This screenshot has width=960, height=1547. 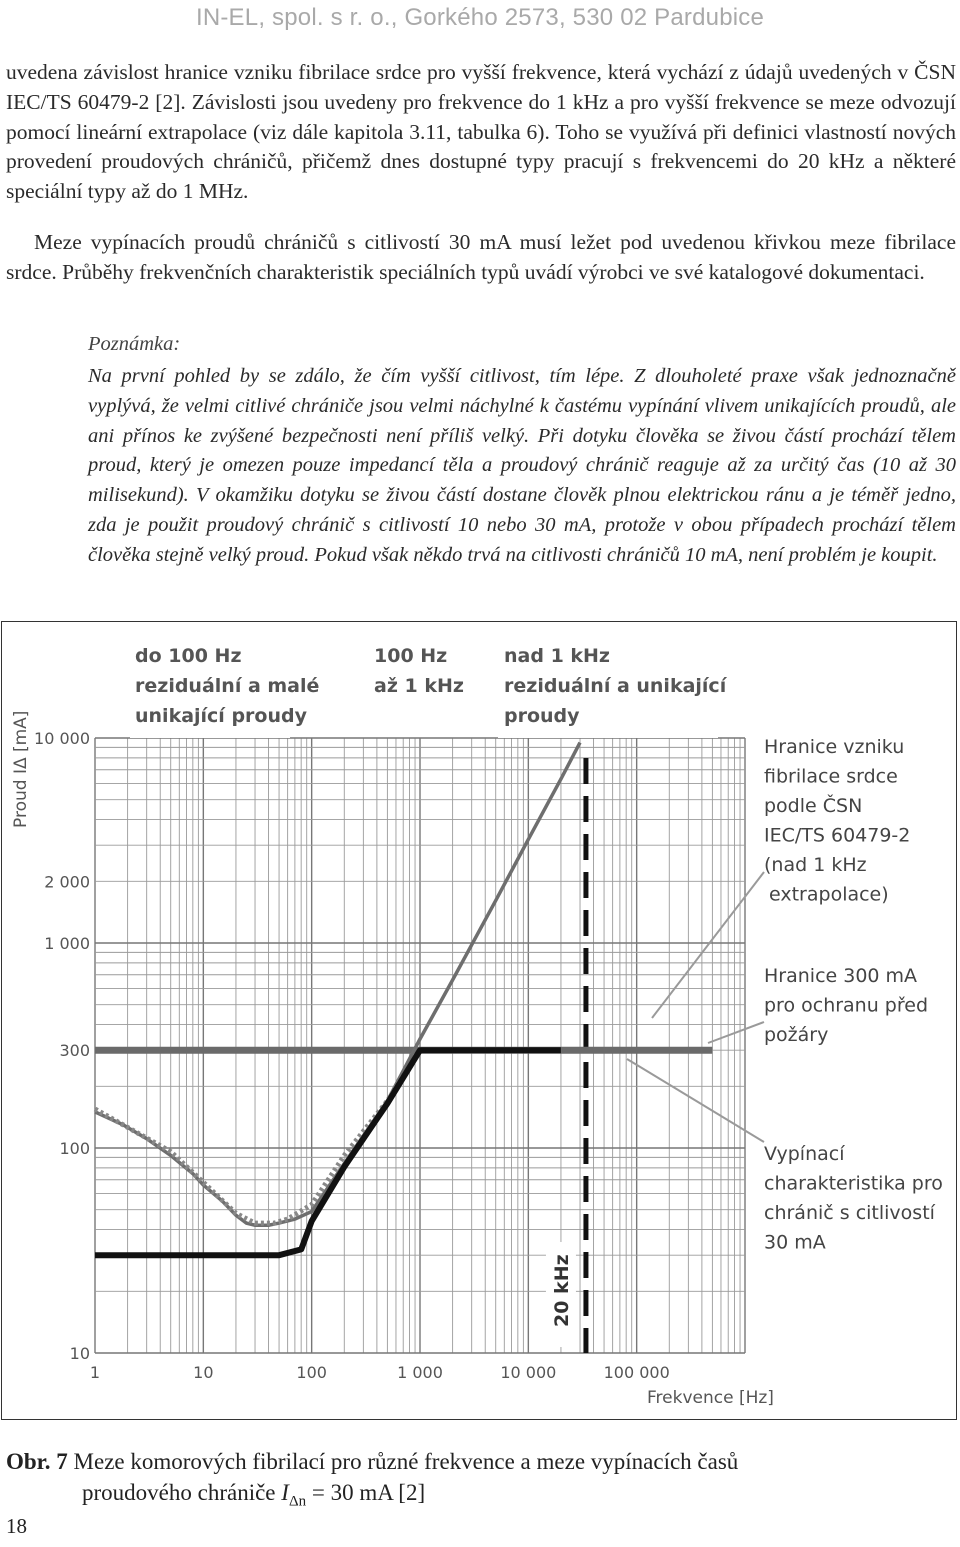 What do you see at coordinates (227, 686) in the screenshot?
I see `region-label: reziduální a malé` at bounding box center [227, 686].